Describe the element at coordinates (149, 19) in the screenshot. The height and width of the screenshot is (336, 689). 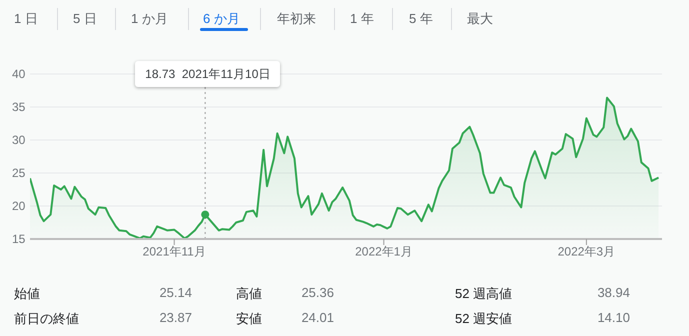
I see `text: 1 か月` at that location.